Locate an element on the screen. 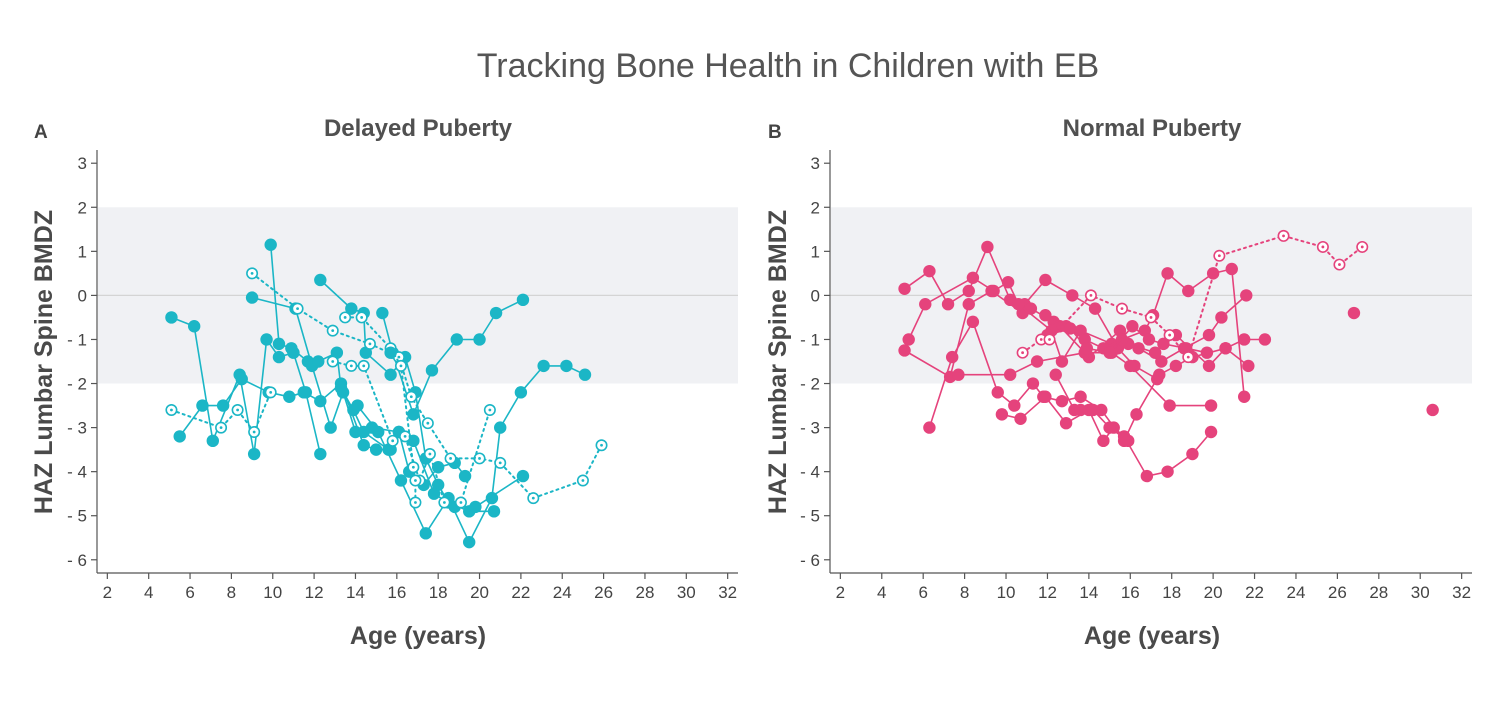 The width and height of the screenshot is (1500, 706). panel-b-x-tick-label: 22 is located at coordinates (1254, 592).